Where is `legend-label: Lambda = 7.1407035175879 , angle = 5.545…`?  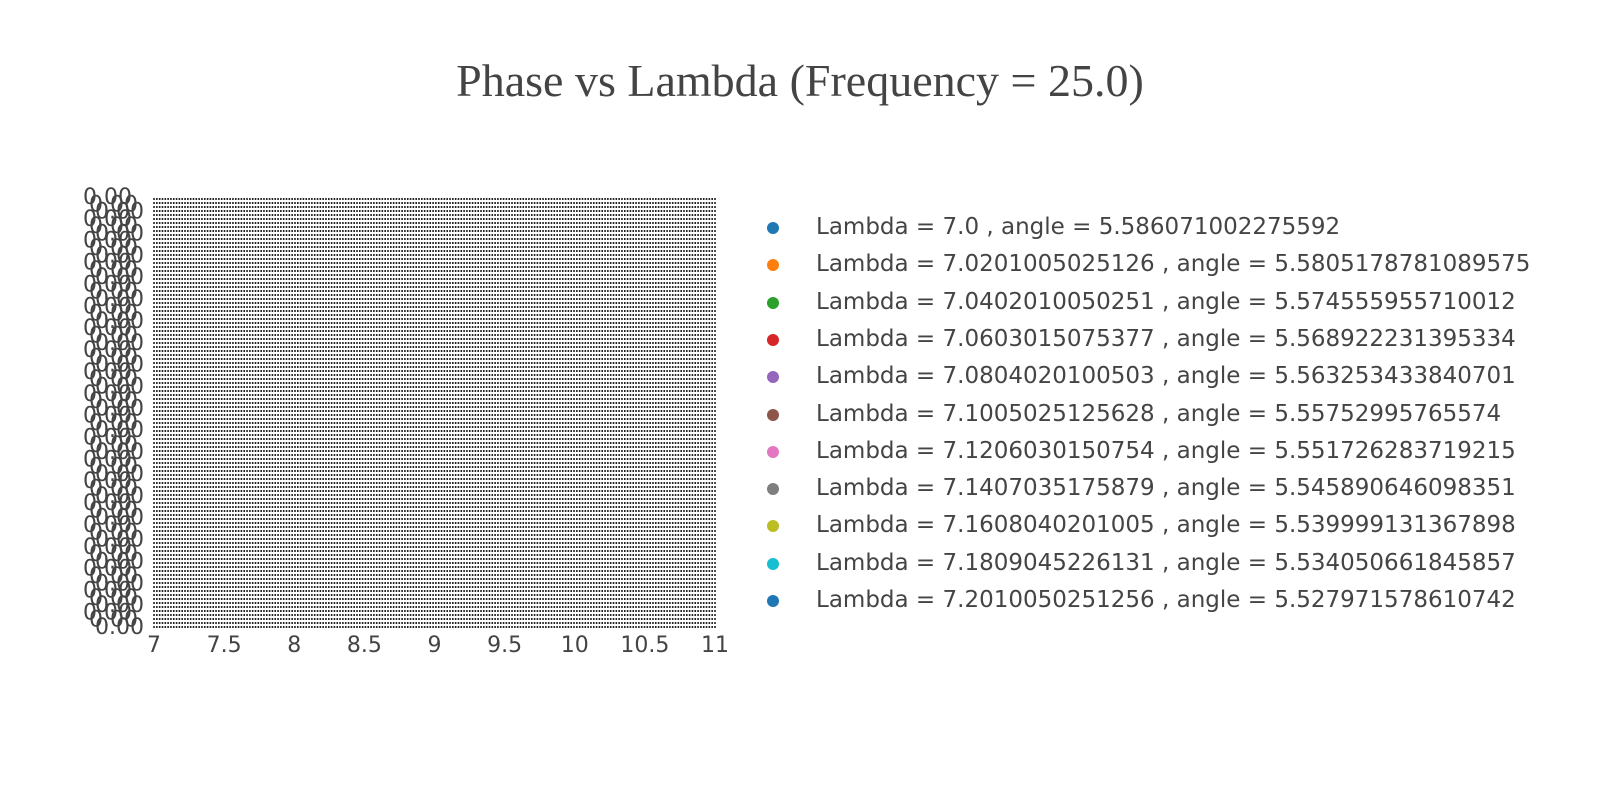
legend-label: Lambda = 7.1407035175879 , angle = 5.545… is located at coordinates (1166, 488).